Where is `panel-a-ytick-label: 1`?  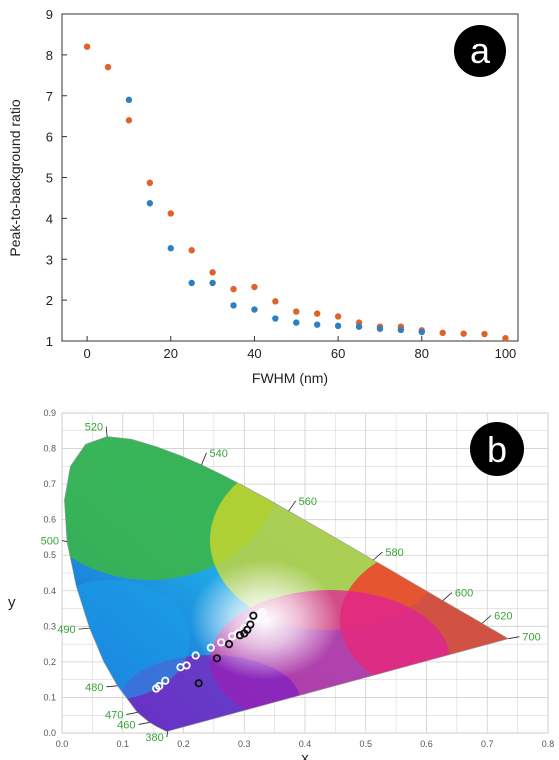
panel-a-ytick-label: 1 is located at coordinates (49, 341).